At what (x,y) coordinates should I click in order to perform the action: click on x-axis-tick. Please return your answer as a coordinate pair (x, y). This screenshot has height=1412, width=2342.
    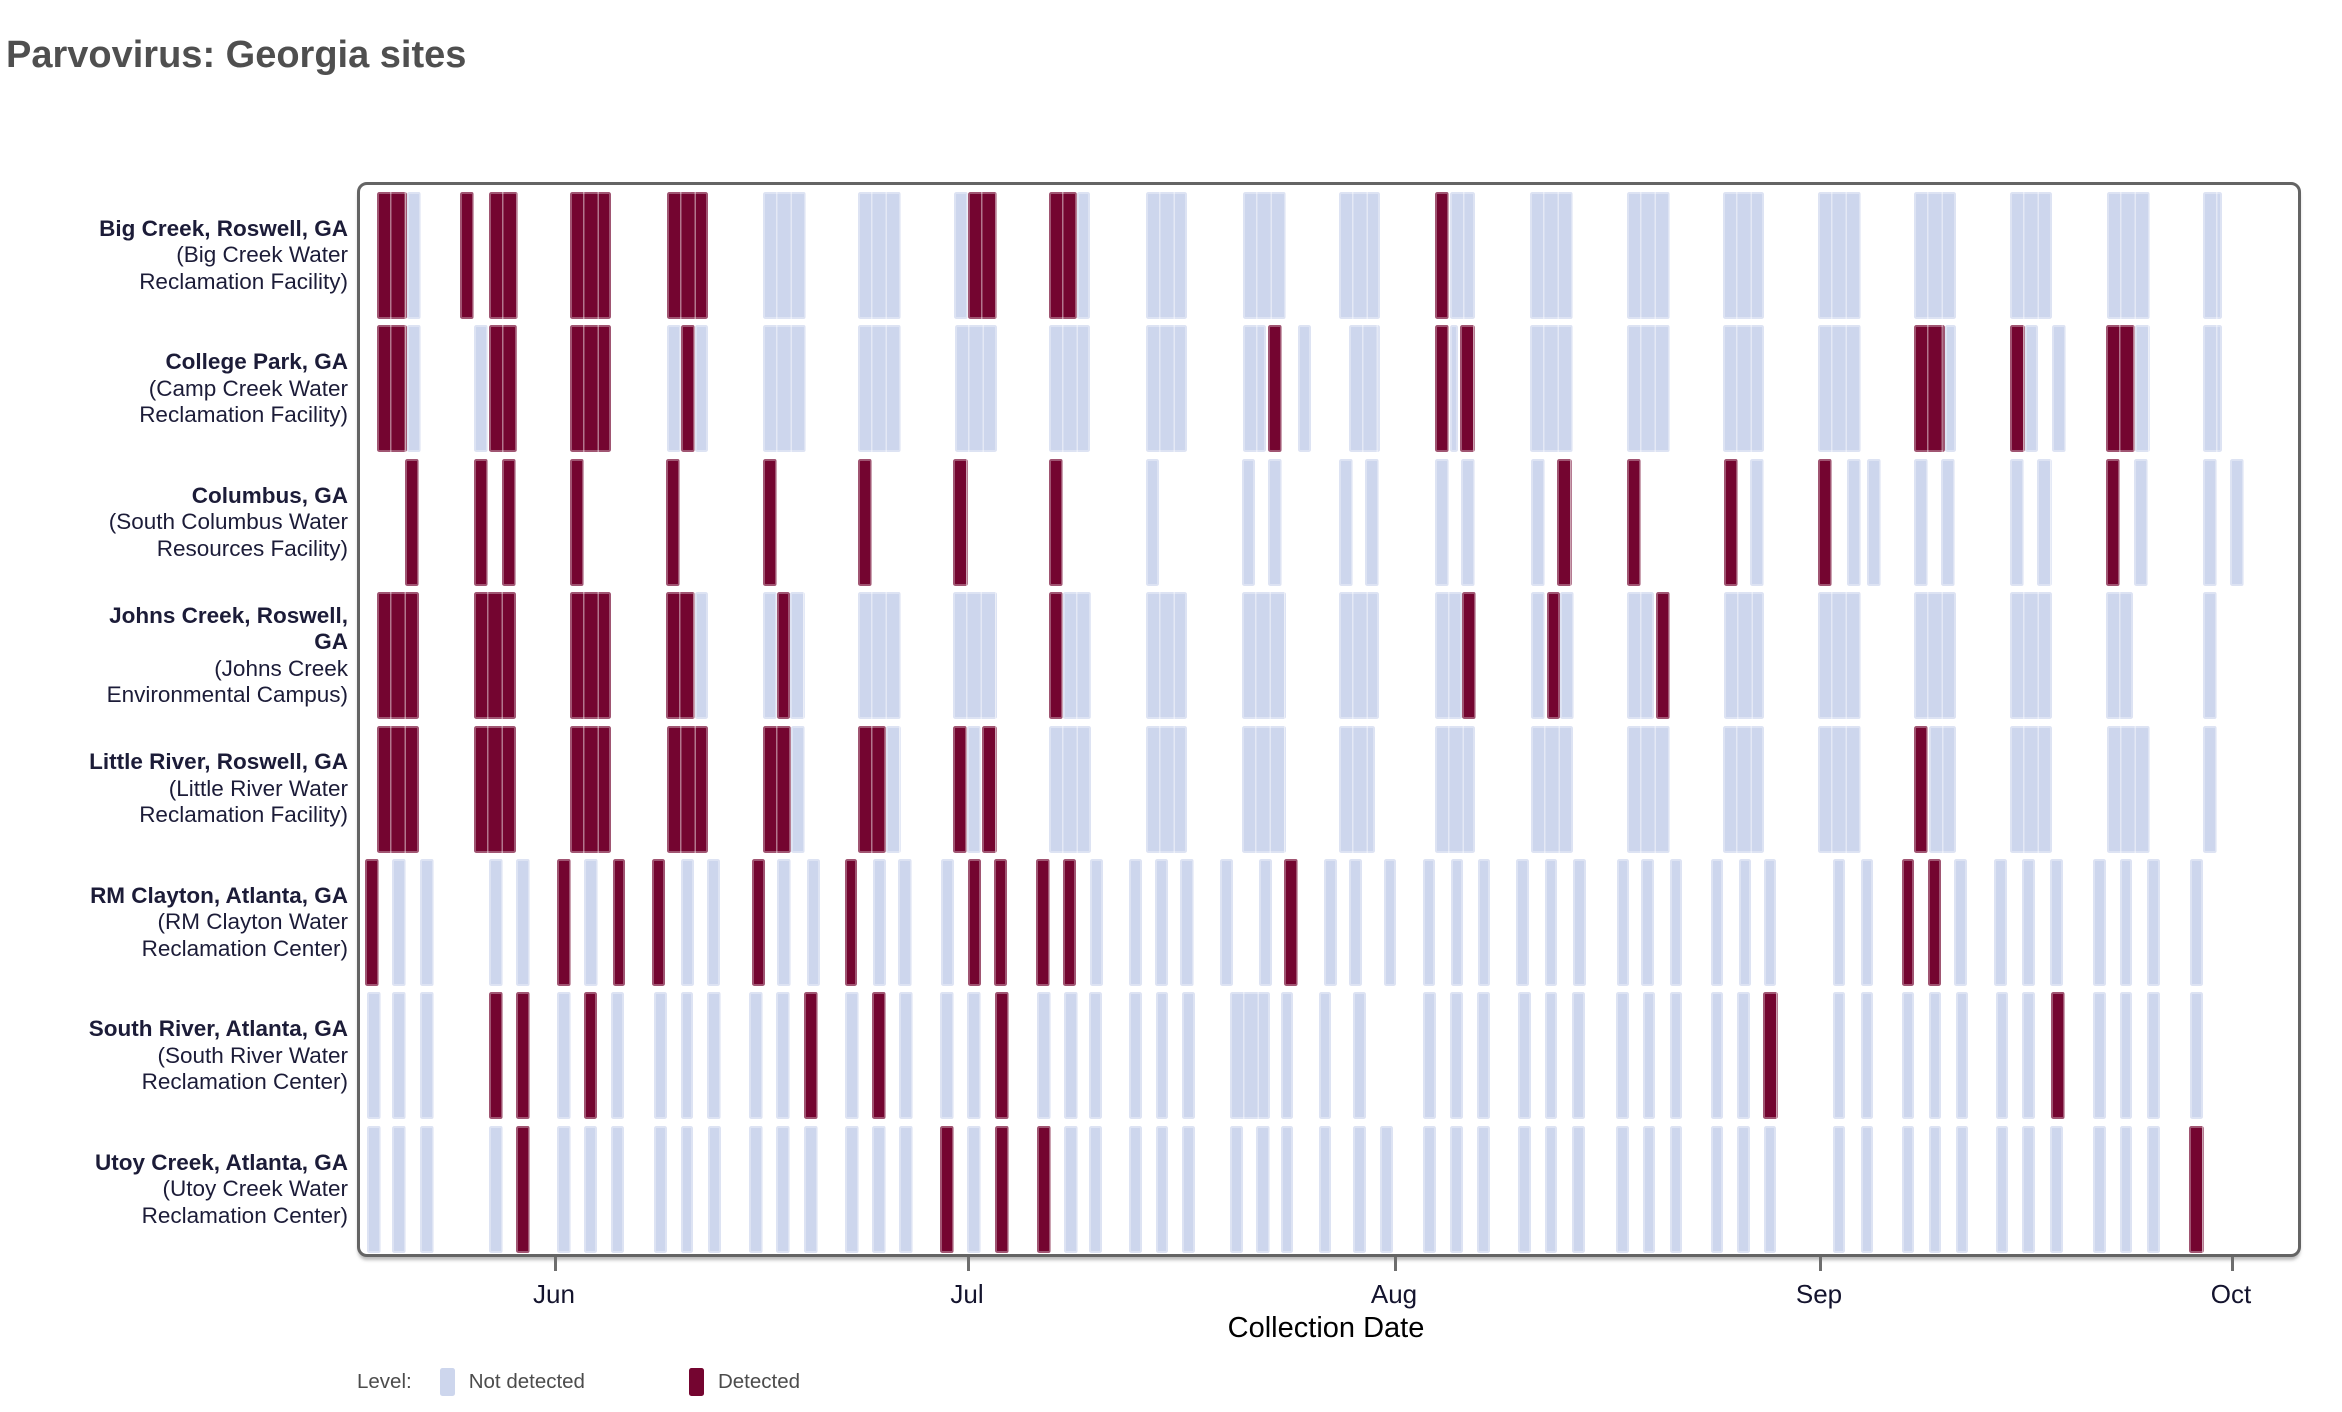
    Looking at the image, I should click on (555, 1264).